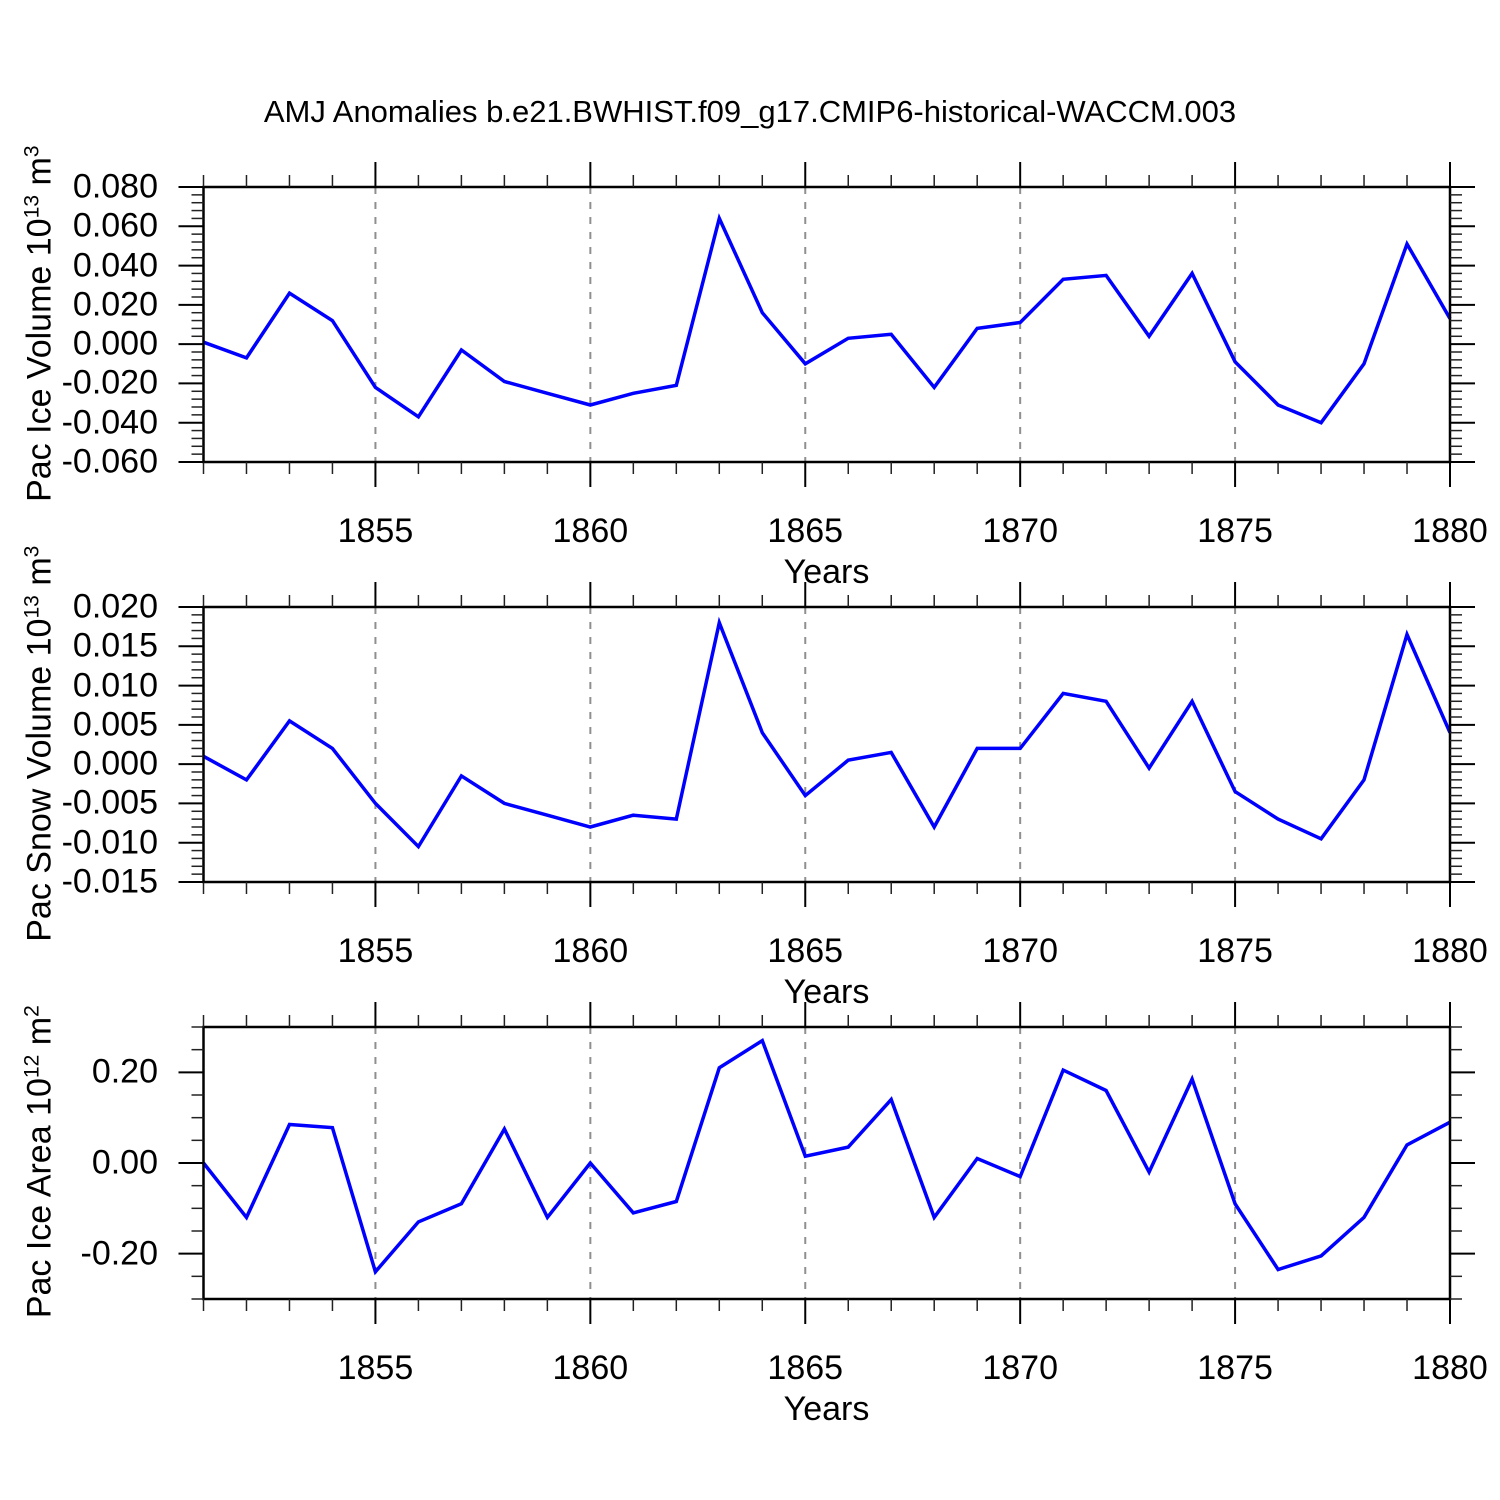 The width and height of the screenshot is (1500, 1500). Describe the element at coordinates (115, 225) in the screenshot. I see `y-tick-label: 0.060` at that location.